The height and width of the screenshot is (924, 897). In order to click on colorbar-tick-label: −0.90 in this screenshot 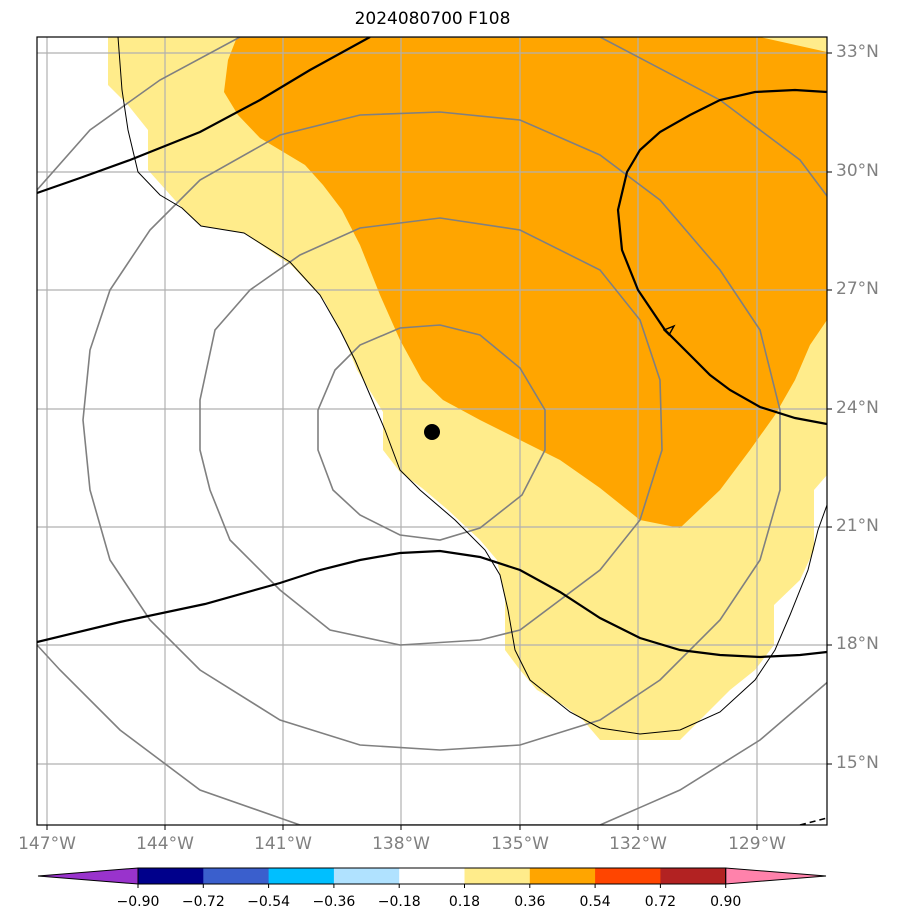, I will do `click(138, 902)`.